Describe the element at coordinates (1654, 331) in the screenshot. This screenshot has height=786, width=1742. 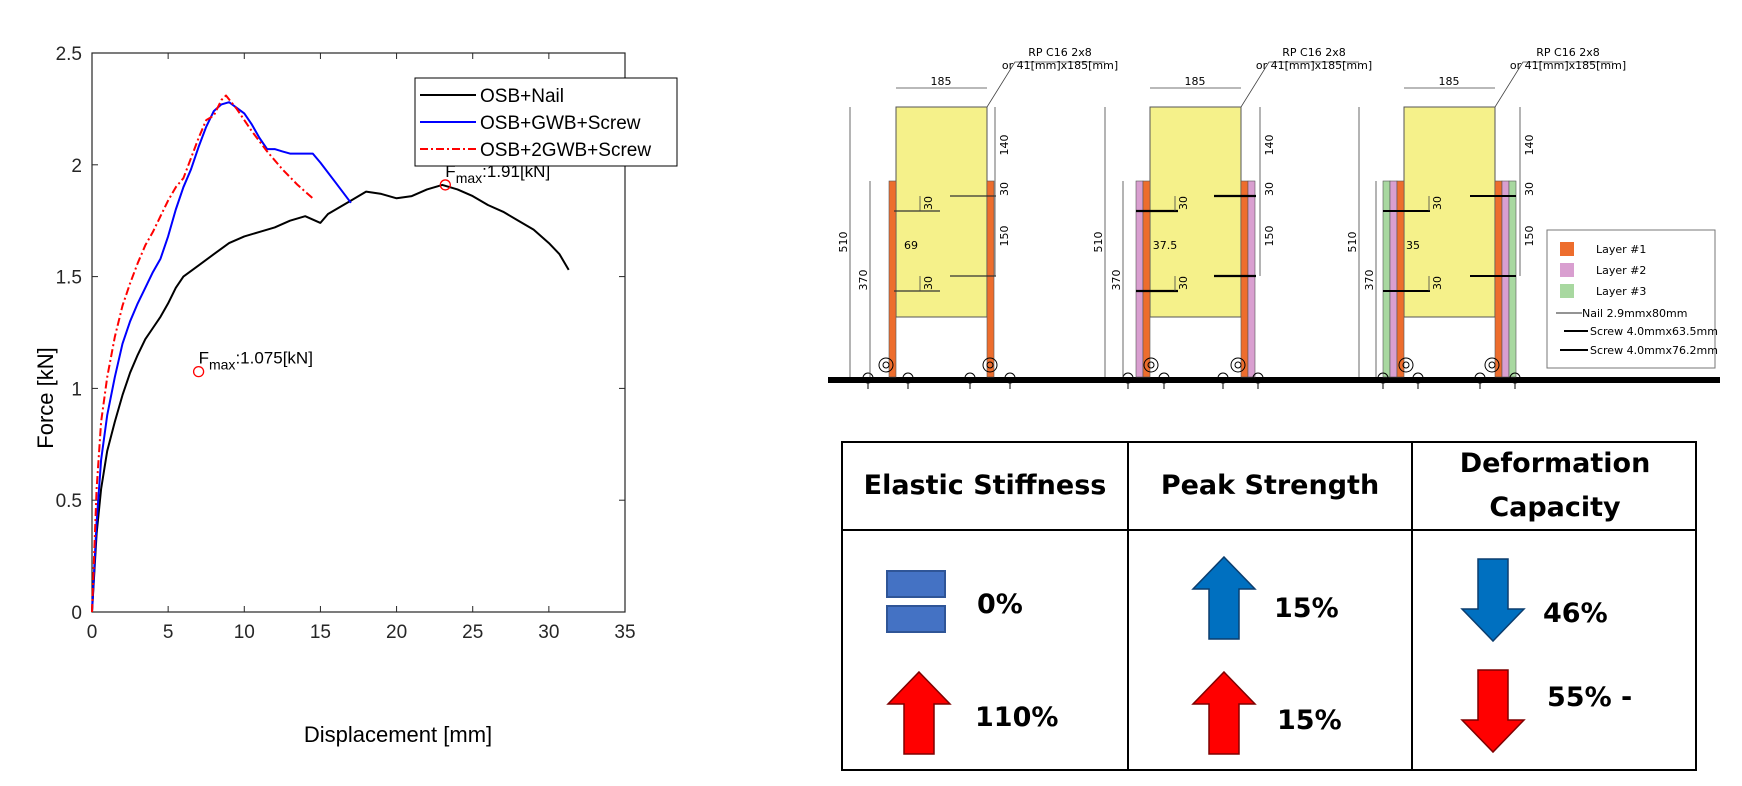
I see `legend-screw-63: Screw 4.0mmx63.5mm` at that location.